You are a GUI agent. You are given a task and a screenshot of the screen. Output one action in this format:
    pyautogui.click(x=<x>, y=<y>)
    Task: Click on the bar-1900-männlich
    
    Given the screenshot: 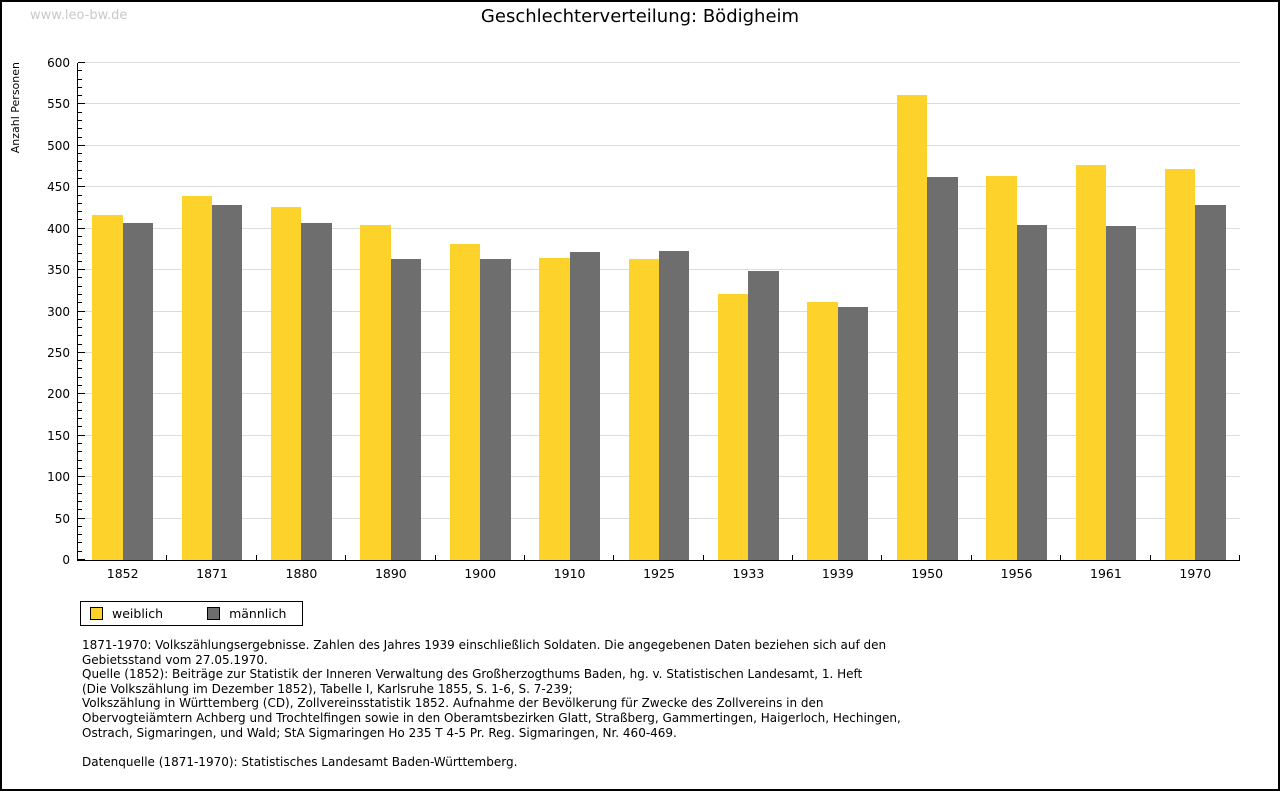 What is the action you would take?
    pyautogui.click(x=495, y=409)
    